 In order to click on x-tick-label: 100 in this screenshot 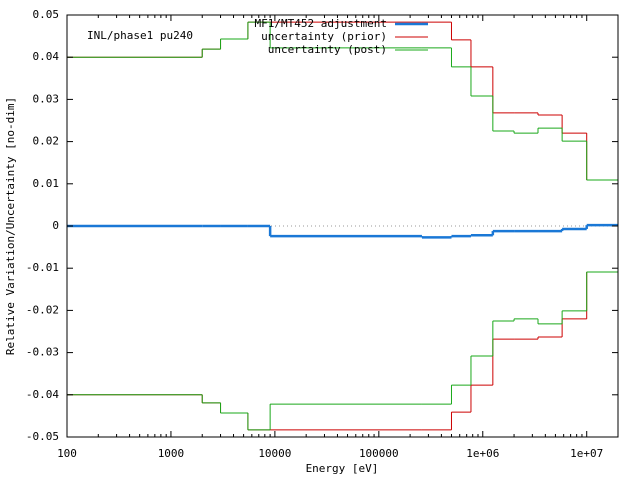, I will do `click(67, 453)`.